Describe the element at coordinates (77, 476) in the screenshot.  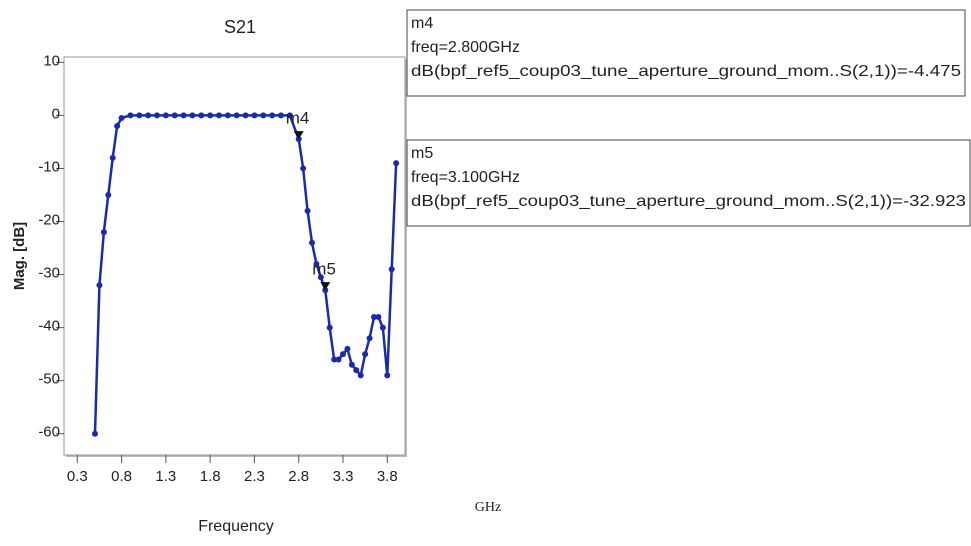
I see `x-tick-label: 0.3` at that location.